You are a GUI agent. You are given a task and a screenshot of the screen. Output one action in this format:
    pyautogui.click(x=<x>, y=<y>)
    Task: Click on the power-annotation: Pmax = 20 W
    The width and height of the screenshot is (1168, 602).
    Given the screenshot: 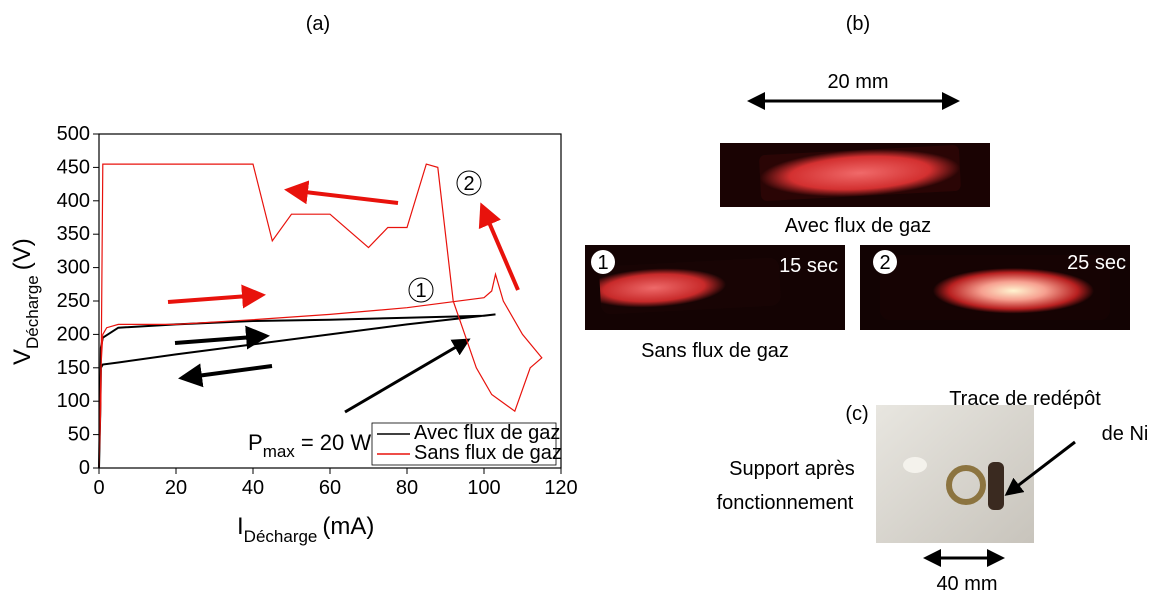 What is the action you would take?
    pyautogui.click(x=309, y=445)
    